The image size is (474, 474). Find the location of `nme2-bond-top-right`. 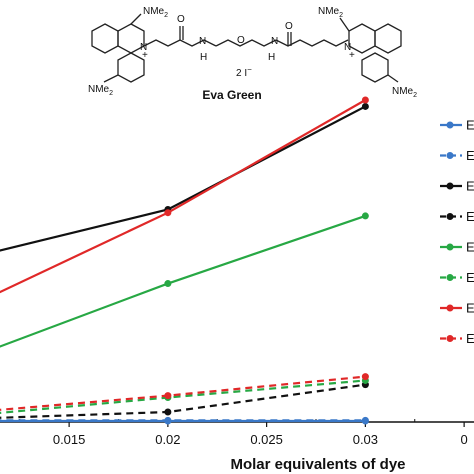

nme2-bond-top-right is located at coordinates (344, 24).